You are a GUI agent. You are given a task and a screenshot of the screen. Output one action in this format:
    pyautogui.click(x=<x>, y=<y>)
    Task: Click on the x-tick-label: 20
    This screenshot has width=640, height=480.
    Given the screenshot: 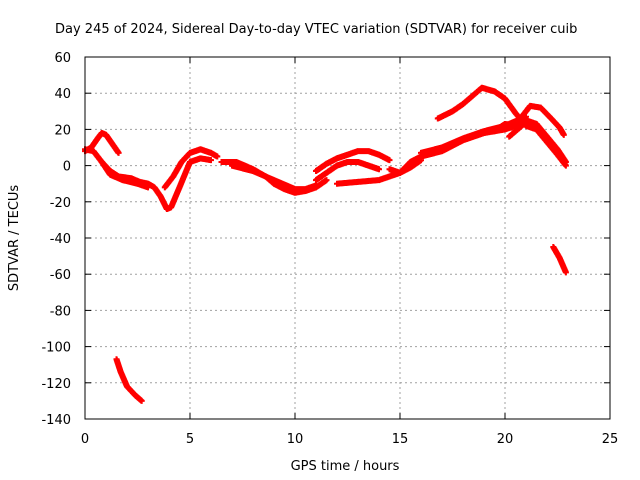 What is the action you would take?
    pyautogui.click(x=505, y=439)
    